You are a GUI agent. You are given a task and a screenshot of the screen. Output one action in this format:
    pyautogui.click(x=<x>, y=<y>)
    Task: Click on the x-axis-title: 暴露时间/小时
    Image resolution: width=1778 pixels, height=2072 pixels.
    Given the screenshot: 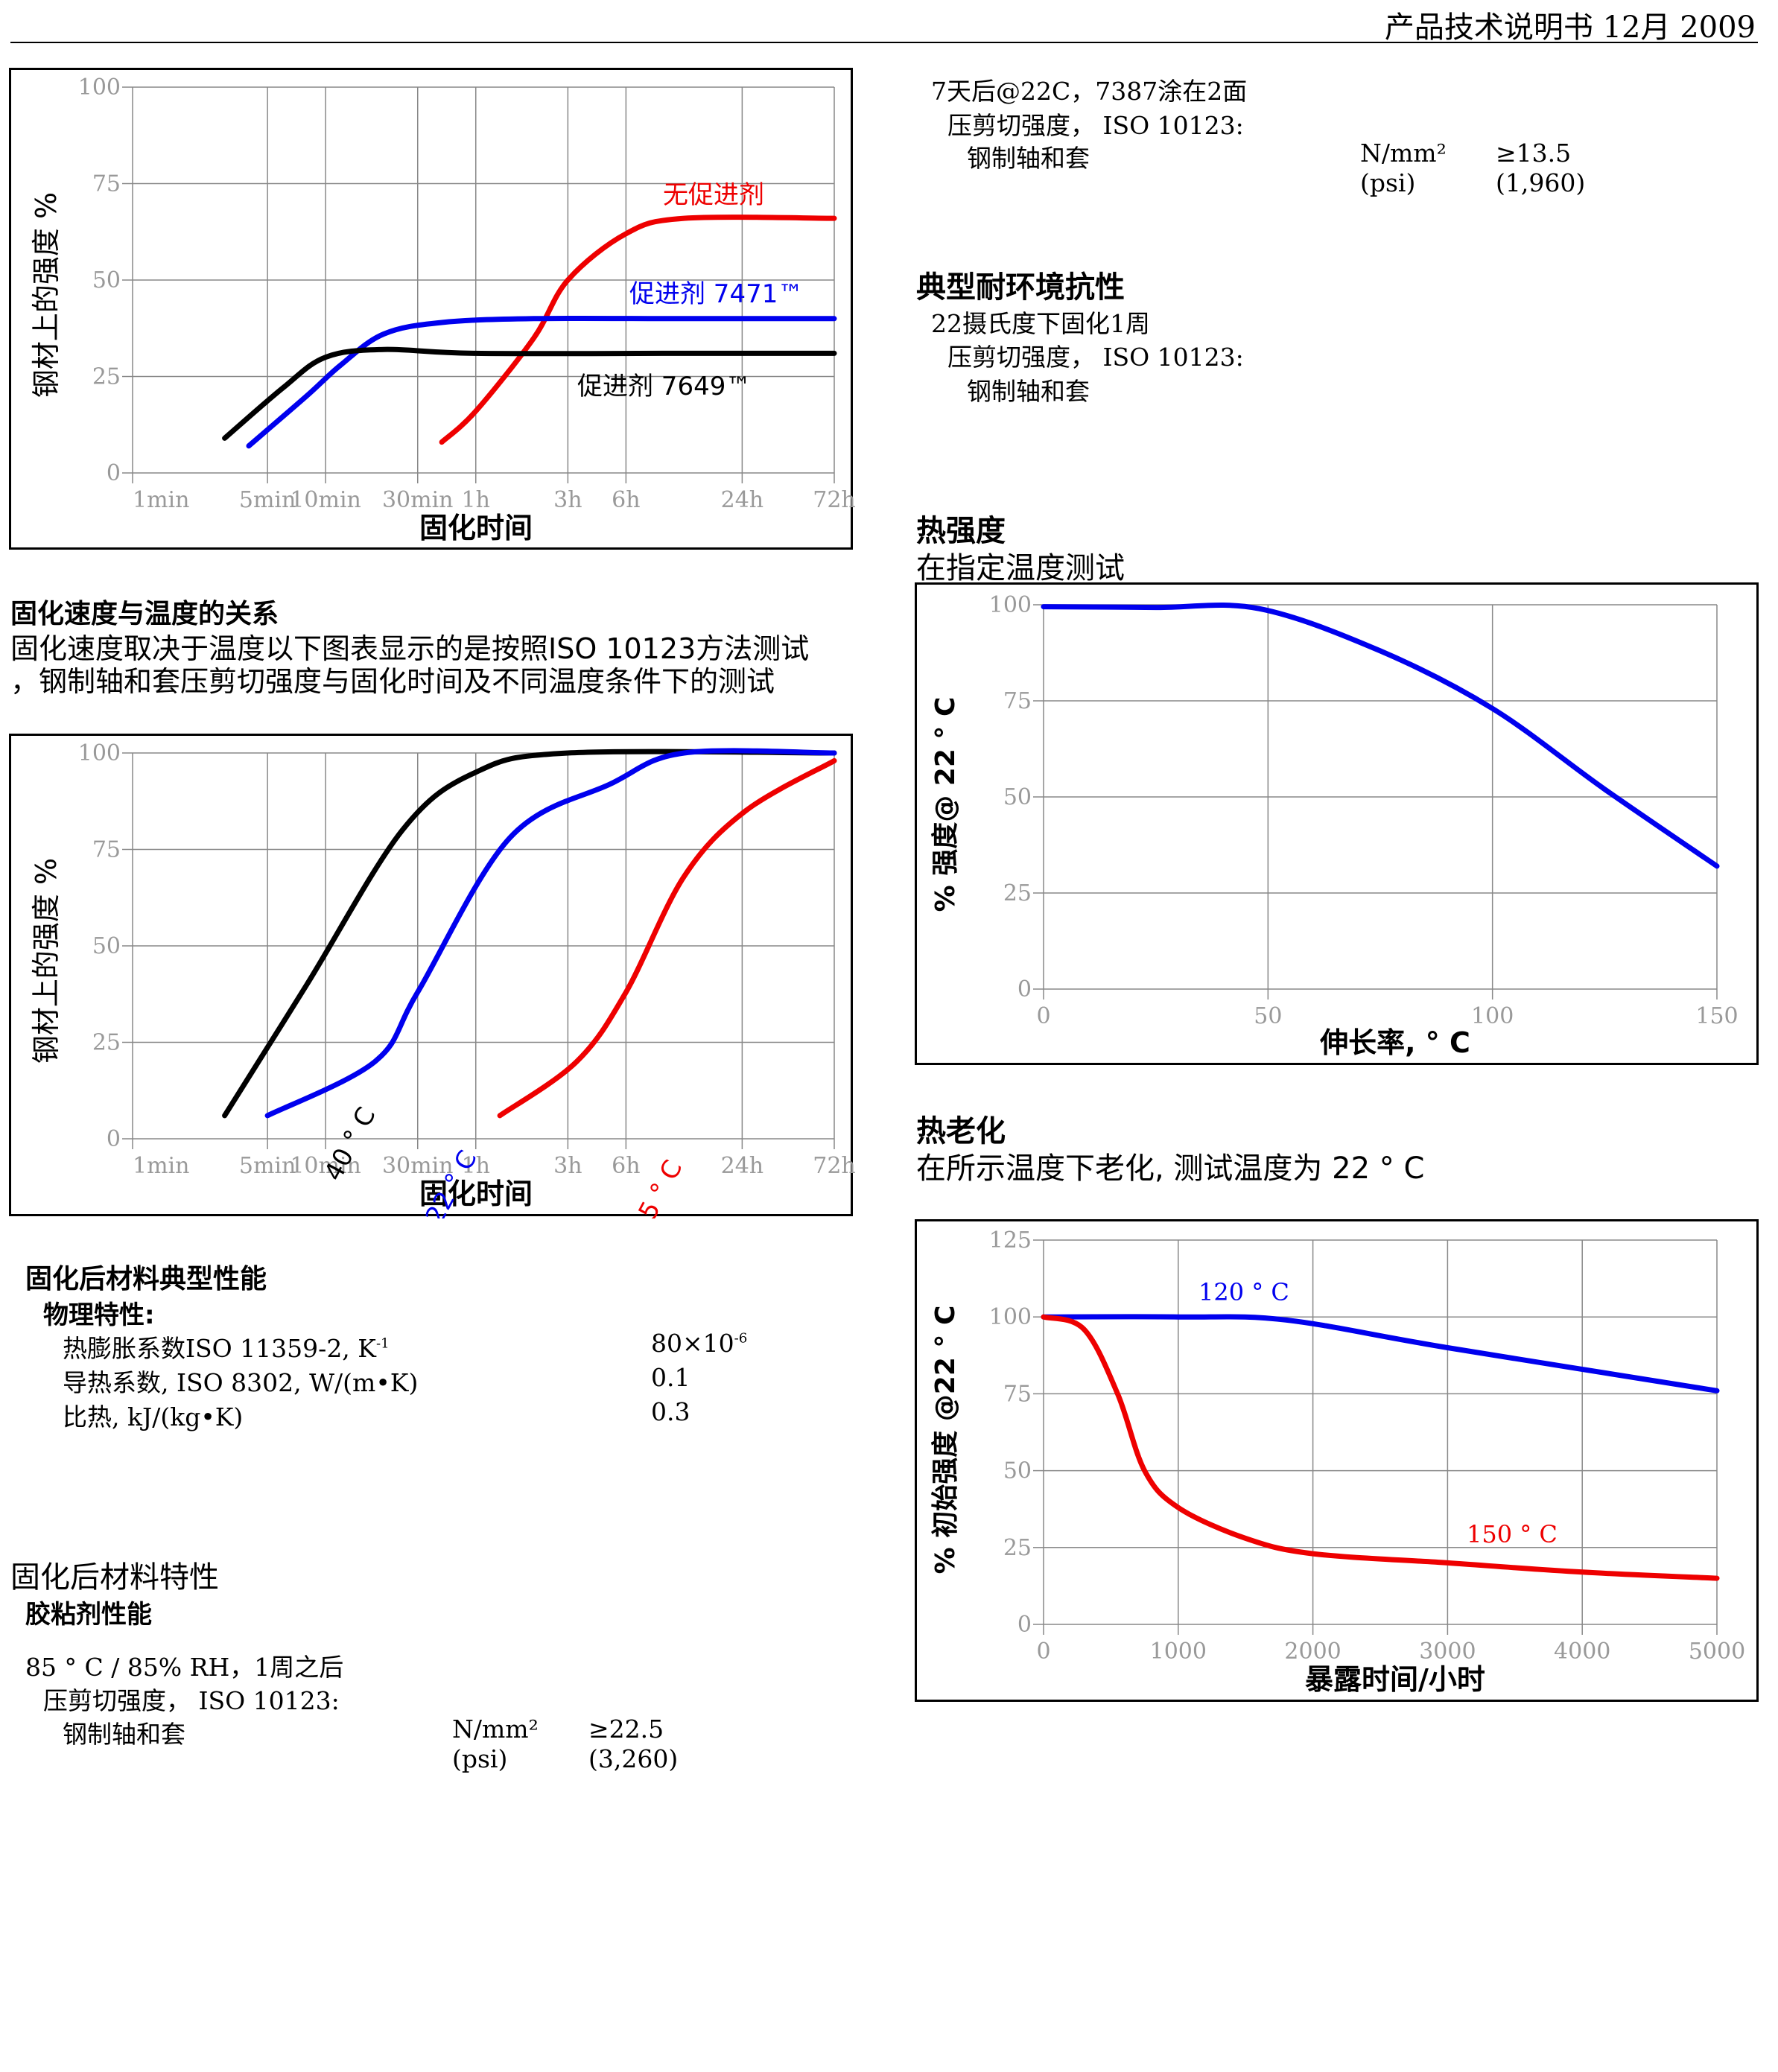 What is the action you would take?
    pyautogui.click(x=1395, y=1679)
    